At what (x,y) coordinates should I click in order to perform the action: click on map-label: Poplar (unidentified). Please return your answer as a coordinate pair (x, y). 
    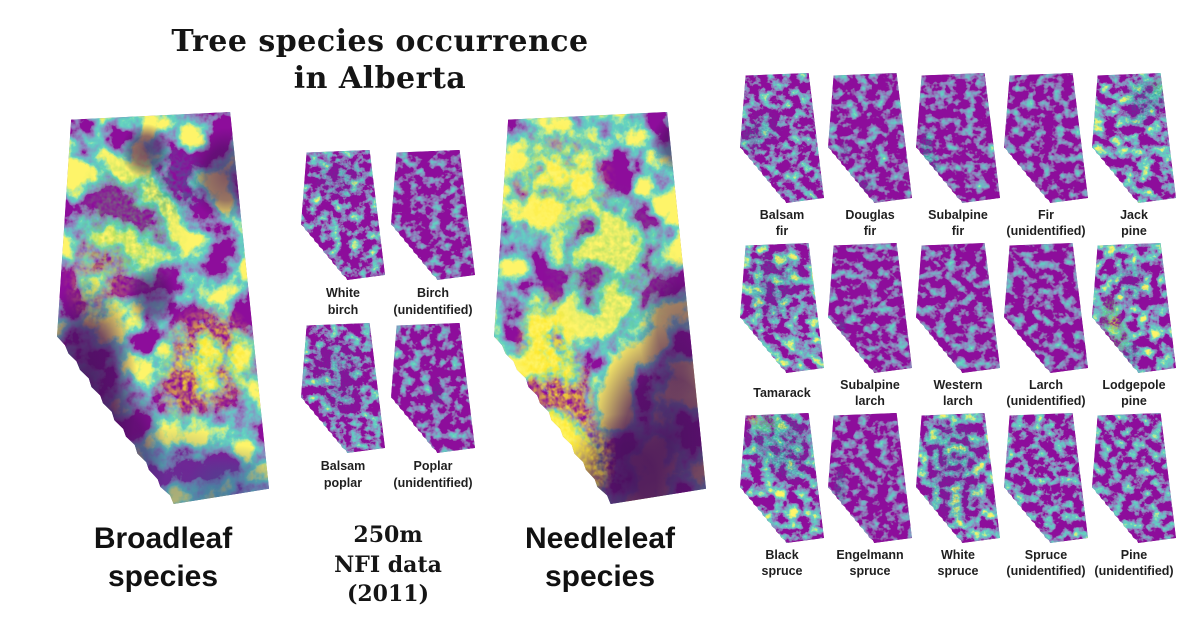
    Looking at the image, I should click on (433, 474).